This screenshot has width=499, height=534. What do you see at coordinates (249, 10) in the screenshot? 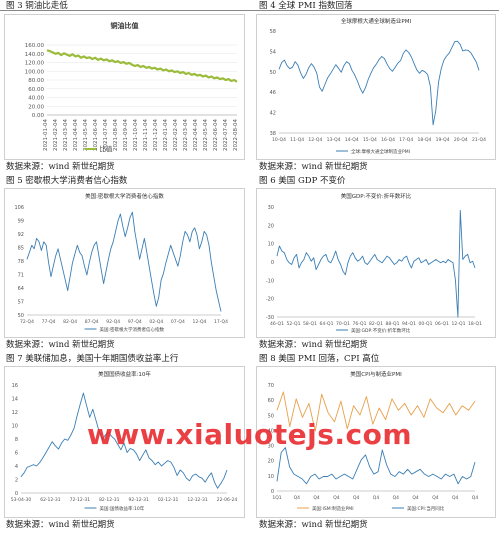
I see `top-rule` at bounding box center [249, 10].